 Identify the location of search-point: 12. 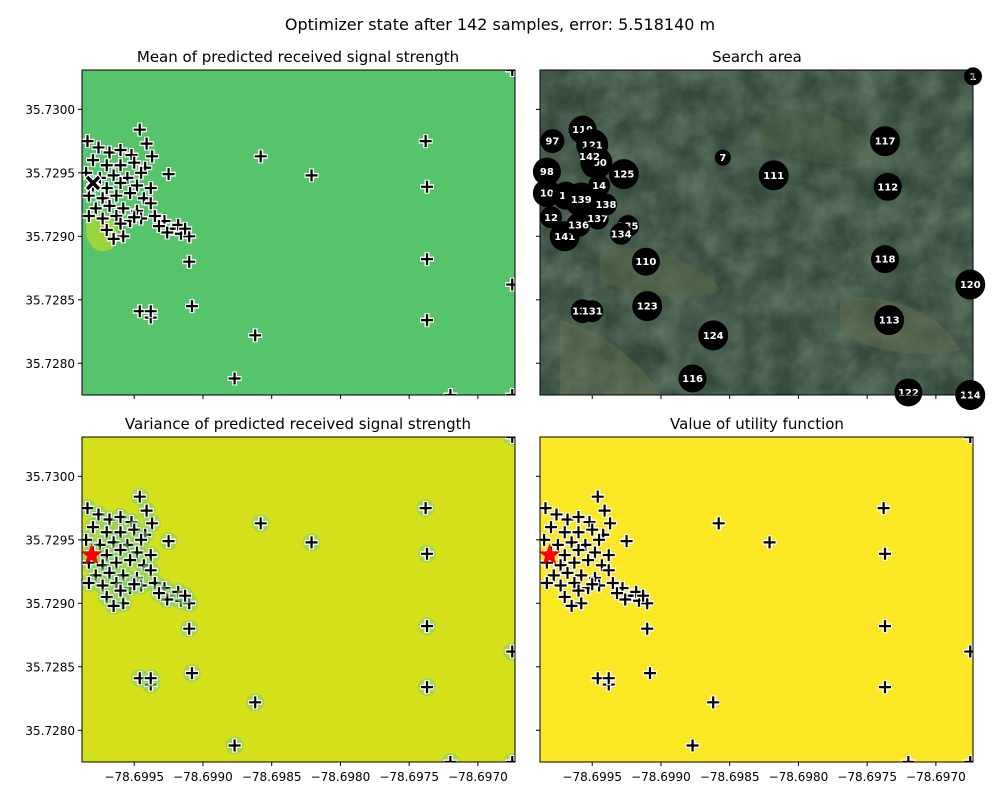
(550, 217).